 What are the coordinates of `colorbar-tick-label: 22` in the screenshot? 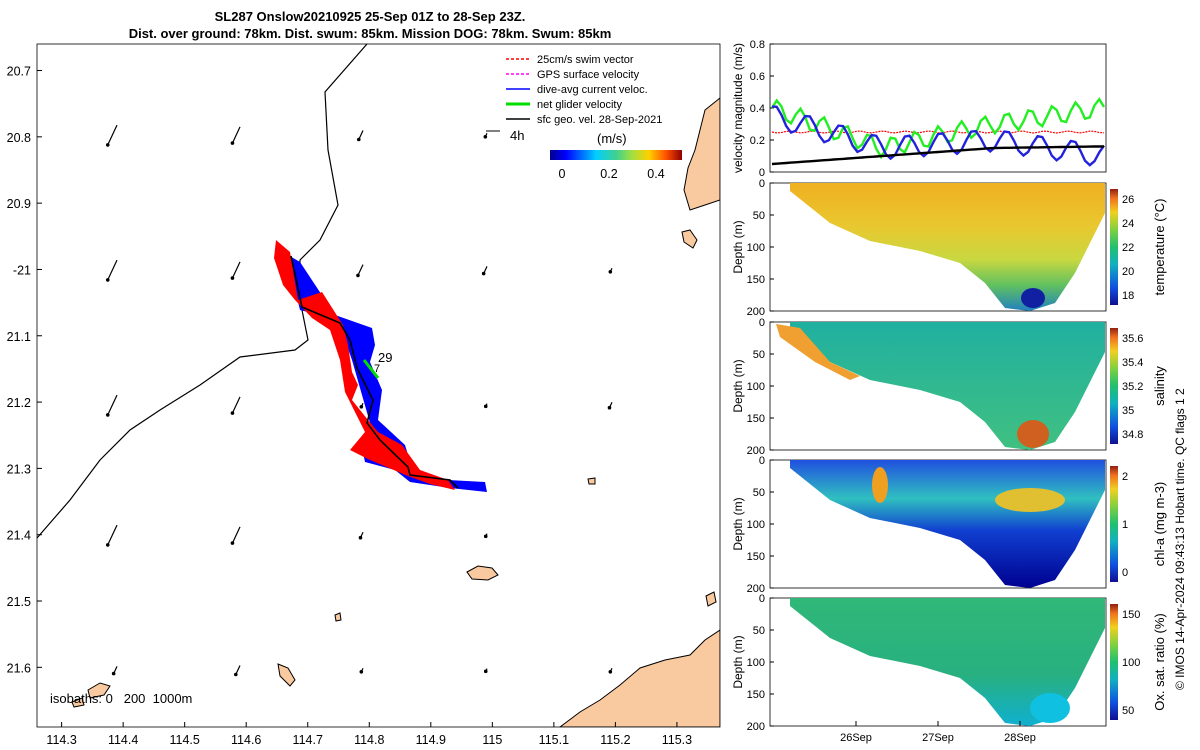 It's located at (1128, 248).